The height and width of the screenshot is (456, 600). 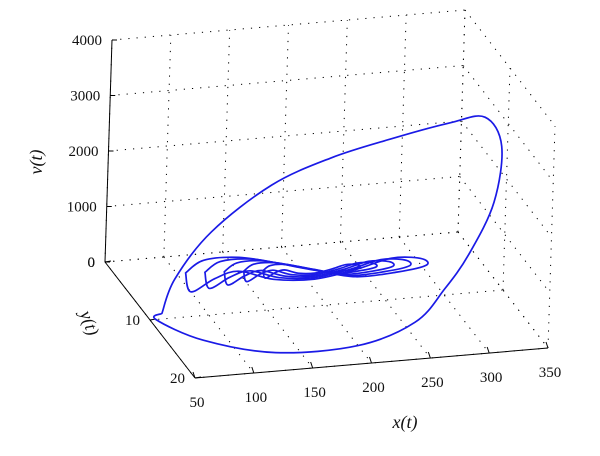 What do you see at coordinates (432, 383) in the screenshot?
I see `x-tick-label: 250` at bounding box center [432, 383].